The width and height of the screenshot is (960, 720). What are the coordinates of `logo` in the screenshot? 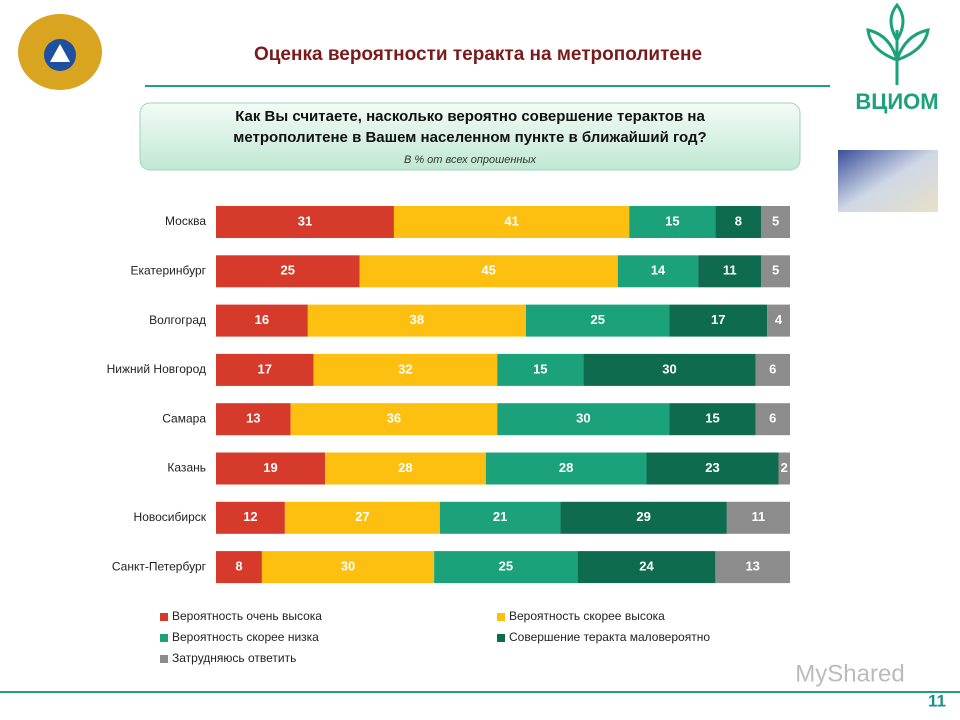 It's located at (898, 43).